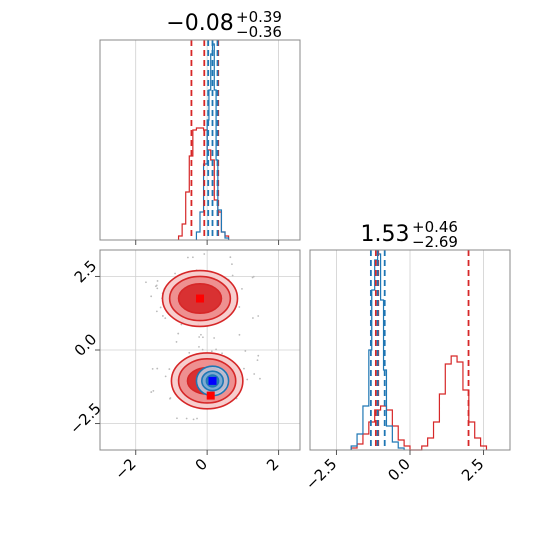 This screenshot has height=550, width=550. What do you see at coordinates (206, 347) in the screenshot?
I see `marker-group` at bounding box center [206, 347].